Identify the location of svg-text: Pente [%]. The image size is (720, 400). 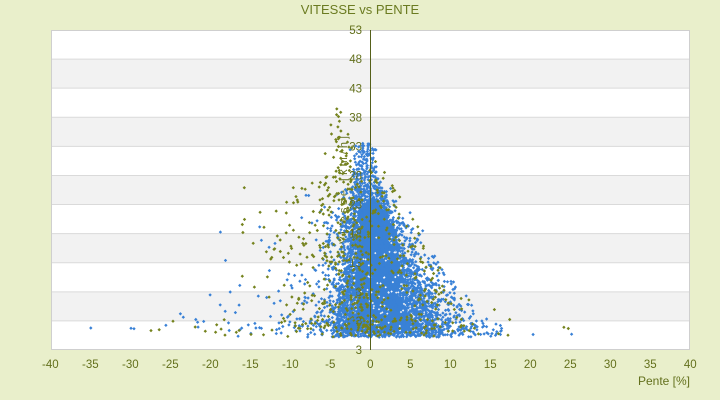
(664, 381).